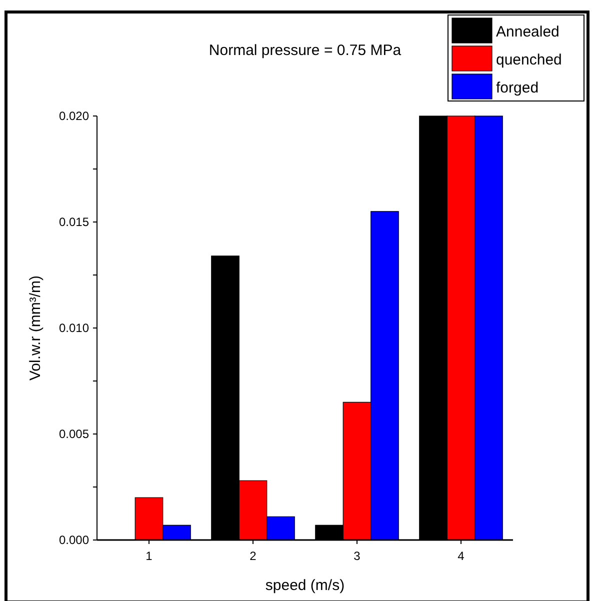 This screenshot has width=594, height=601. Describe the element at coordinates (74, 222) in the screenshot. I see `y-tick-label: 0.015` at that location.